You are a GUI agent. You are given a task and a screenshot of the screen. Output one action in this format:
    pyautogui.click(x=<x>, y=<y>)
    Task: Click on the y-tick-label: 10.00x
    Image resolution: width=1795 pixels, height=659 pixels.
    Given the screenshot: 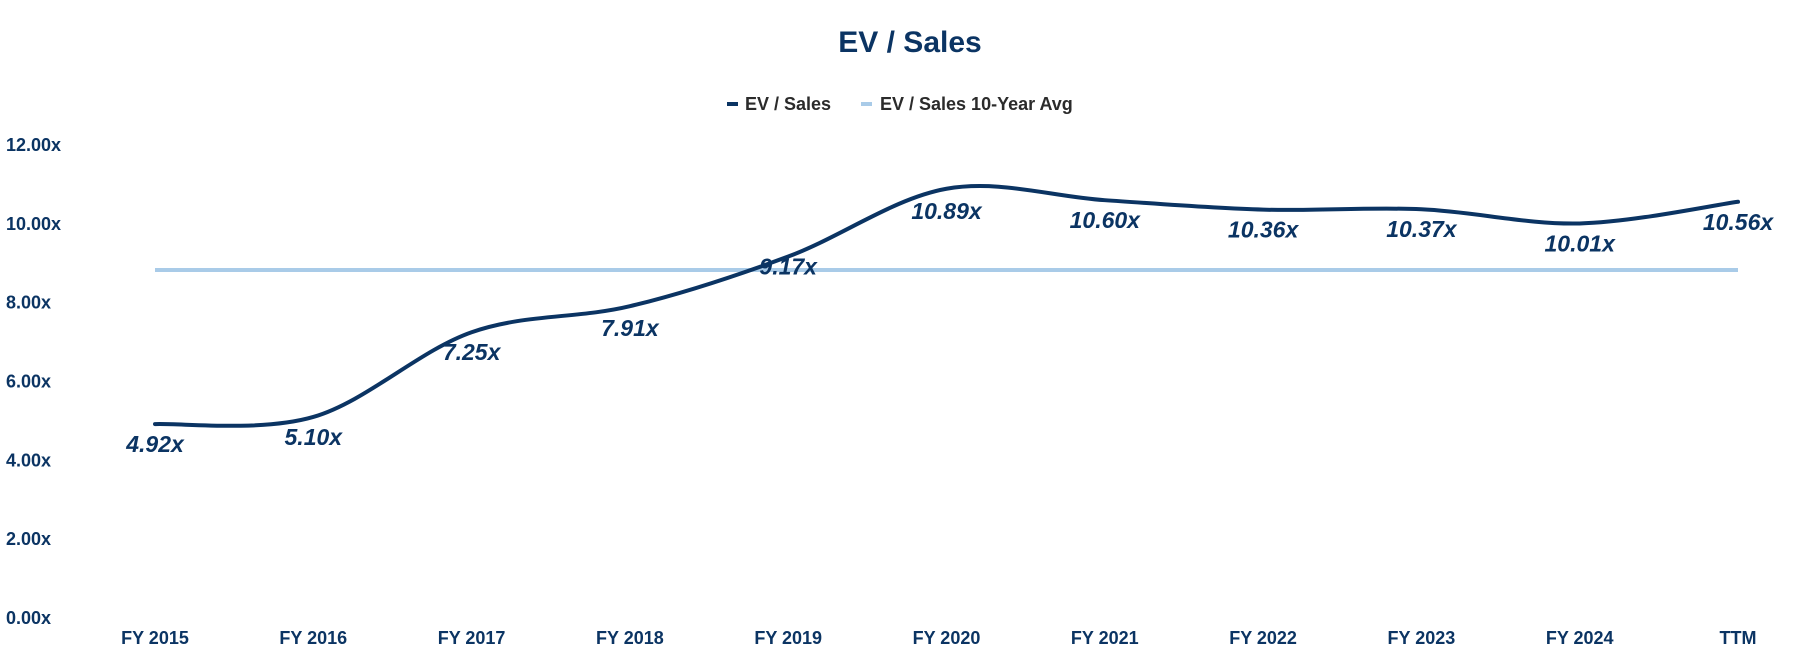 What is the action you would take?
    pyautogui.click(x=33, y=224)
    